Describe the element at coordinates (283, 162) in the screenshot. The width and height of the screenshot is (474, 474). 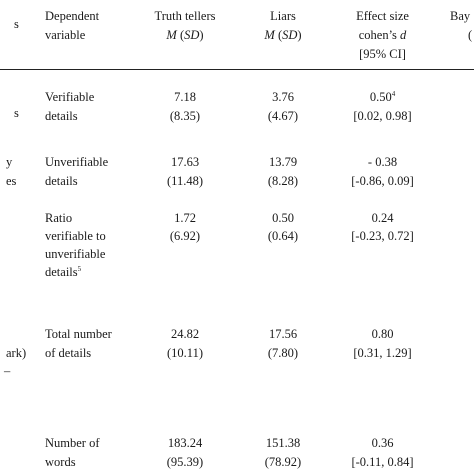
I see `row-2-liars-mean: 13.79` at that location.